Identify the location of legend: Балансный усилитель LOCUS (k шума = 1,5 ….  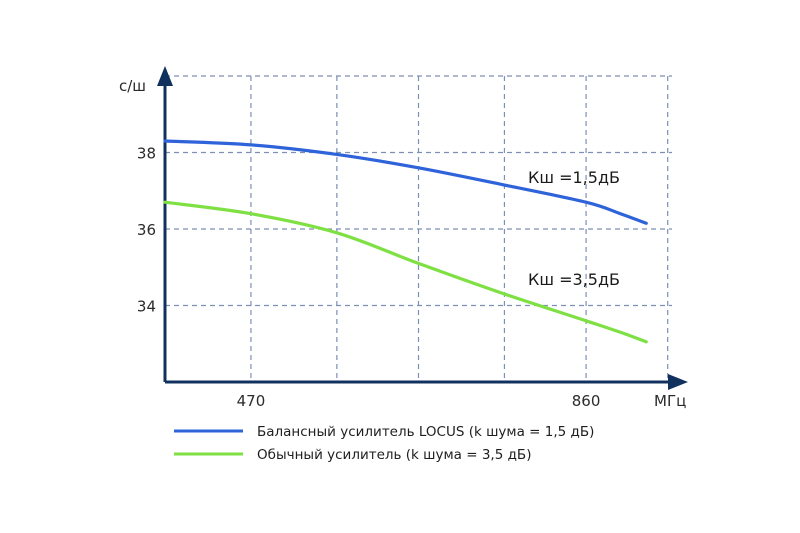
(384, 443).